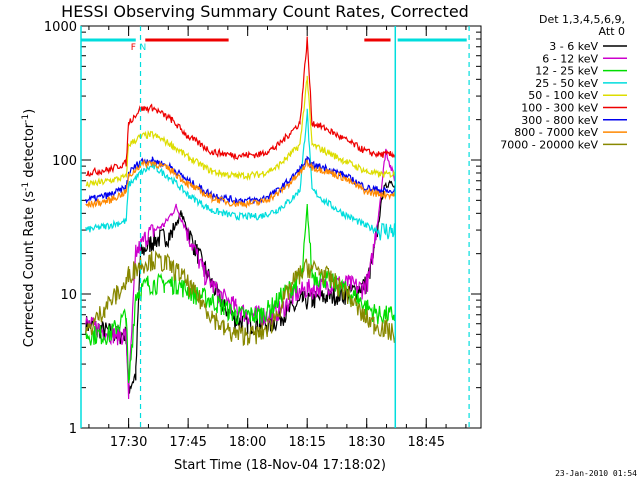 The width and height of the screenshot is (640, 480). Describe the element at coordinates (563, 95) in the screenshot. I see `legend-entry-label: 50 - 100 keV` at that location.